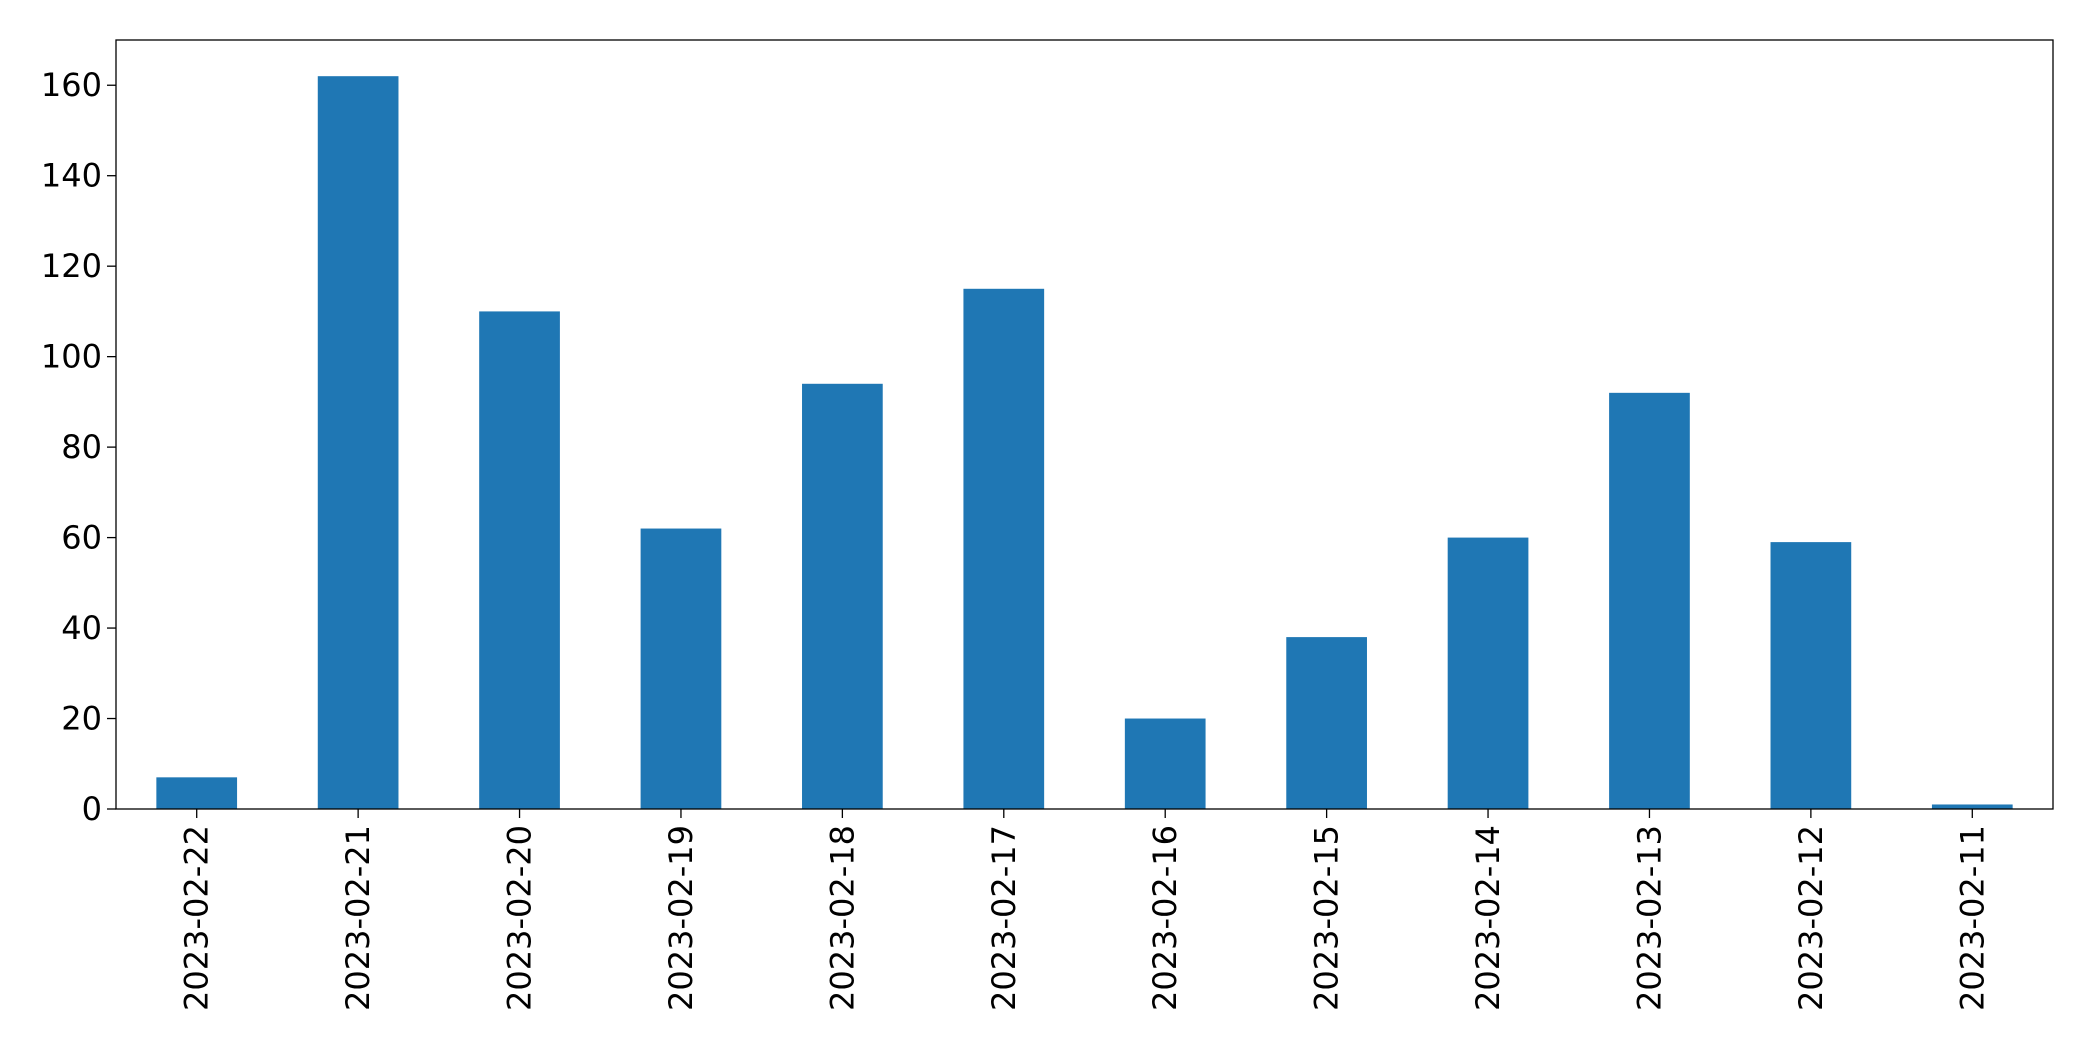 This screenshot has width=2093, height=1061. I want to click on x-tick-label: 2023-02-15, so click(1327, 918).